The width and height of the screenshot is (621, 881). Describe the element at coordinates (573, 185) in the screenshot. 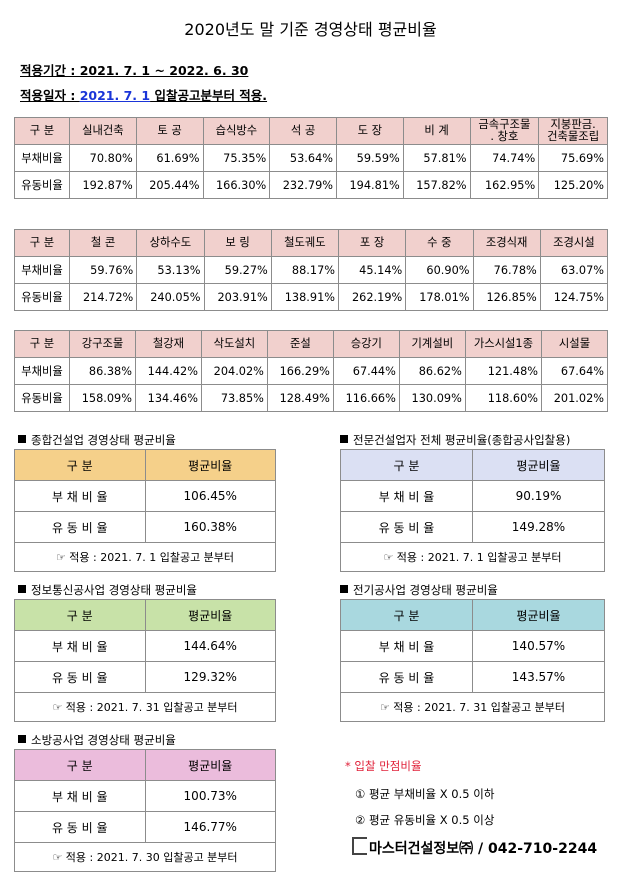

I see `table-cell: 125.20%` at that location.